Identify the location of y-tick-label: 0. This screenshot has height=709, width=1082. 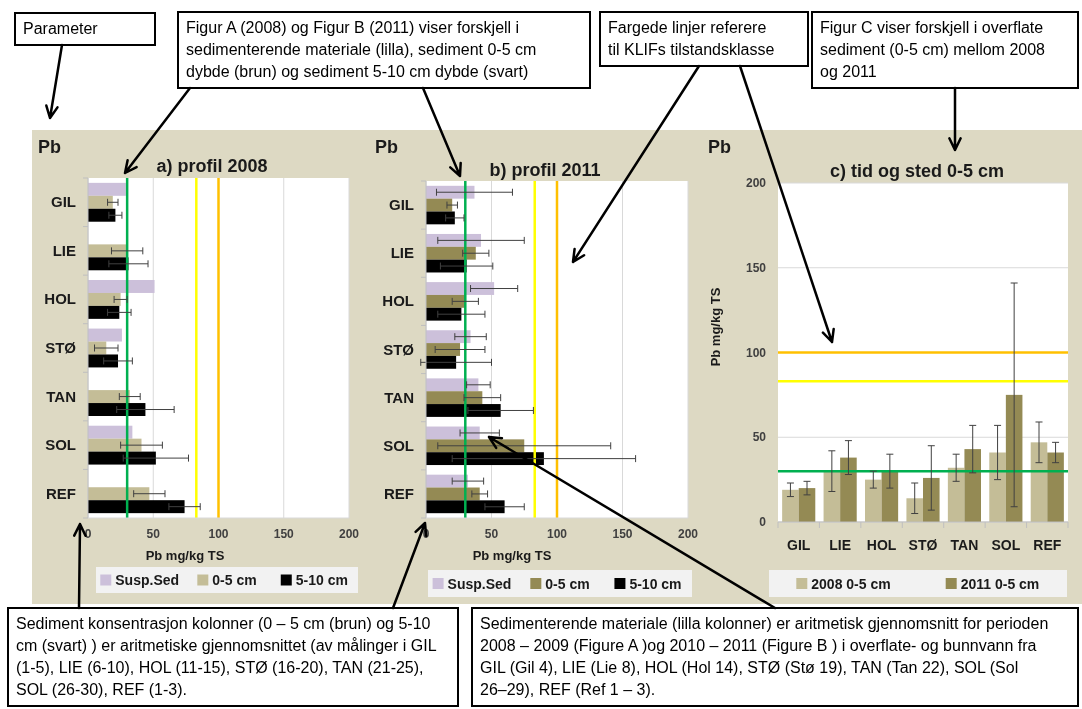
(763, 522).